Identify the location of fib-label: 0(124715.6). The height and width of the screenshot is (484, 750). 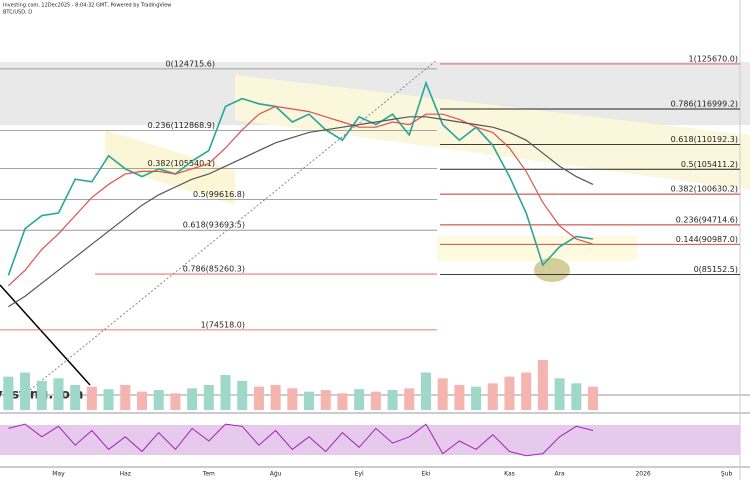
(190, 63).